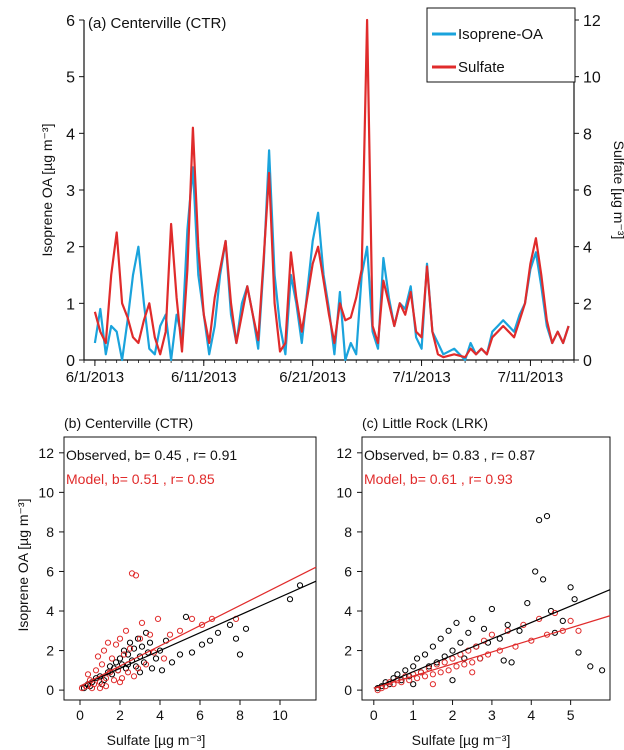  Describe the element at coordinates (198, 633) in the screenshot. I see `b-observed-fit-line` at that location.